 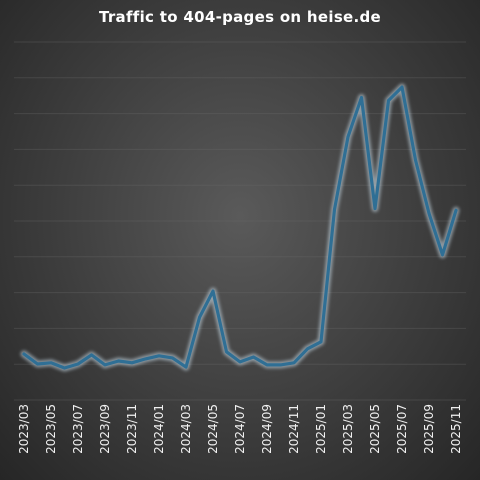 What do you see at coordinates (456, 429) in the screenshot?
I see `x-tick-label: 2025/11` at bounding box center [456, 429].